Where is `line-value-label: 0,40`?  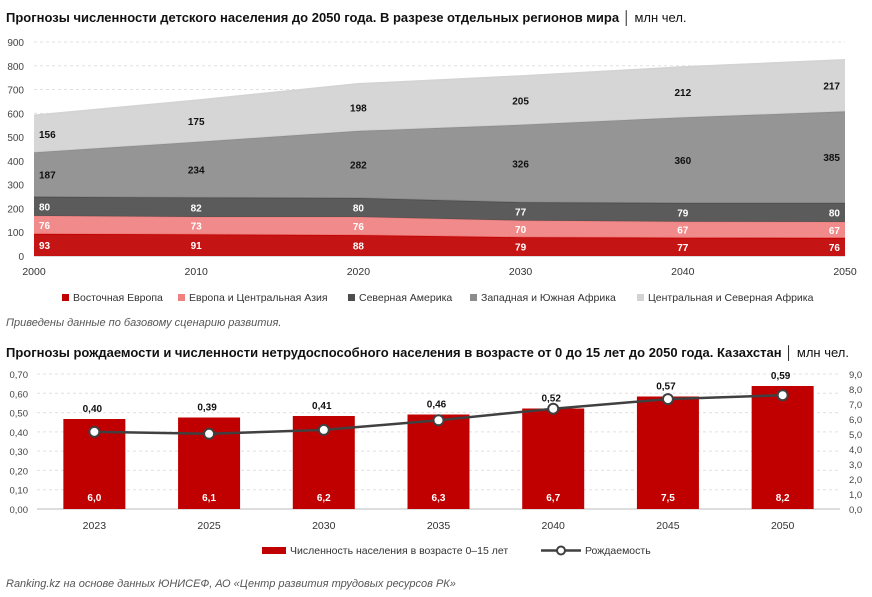
line-value-label: 0,40 is located at coordinates (93, 409).